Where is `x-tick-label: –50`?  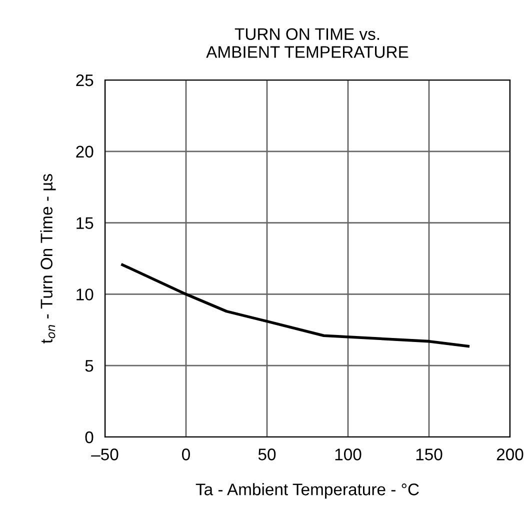 x-tick-label: –50 is located at coordinates (104, 454).